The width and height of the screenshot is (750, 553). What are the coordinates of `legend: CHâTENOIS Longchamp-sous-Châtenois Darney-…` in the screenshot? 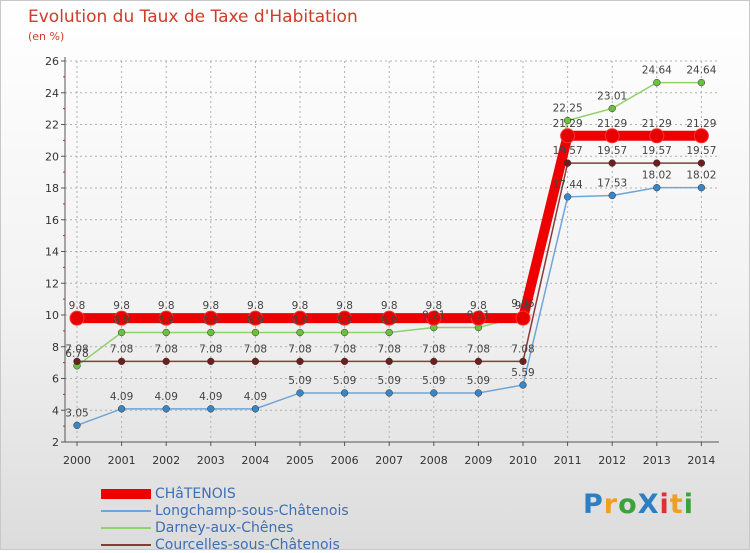 It's located at (225, 519).